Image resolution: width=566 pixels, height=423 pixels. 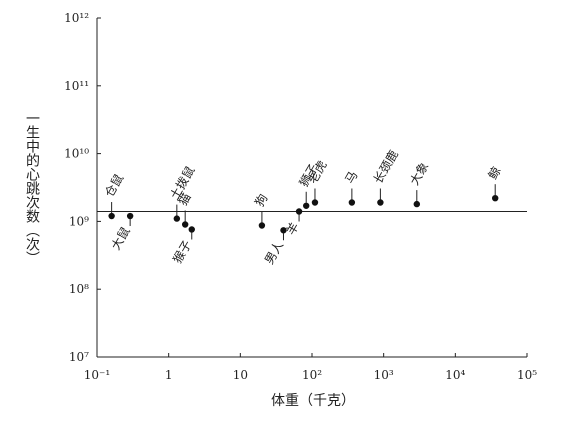 What do you see at coordinates (76, 154) in the screenshot?
I see `y-tick-label: 10¹⁰` at bounding box center [76, 154].